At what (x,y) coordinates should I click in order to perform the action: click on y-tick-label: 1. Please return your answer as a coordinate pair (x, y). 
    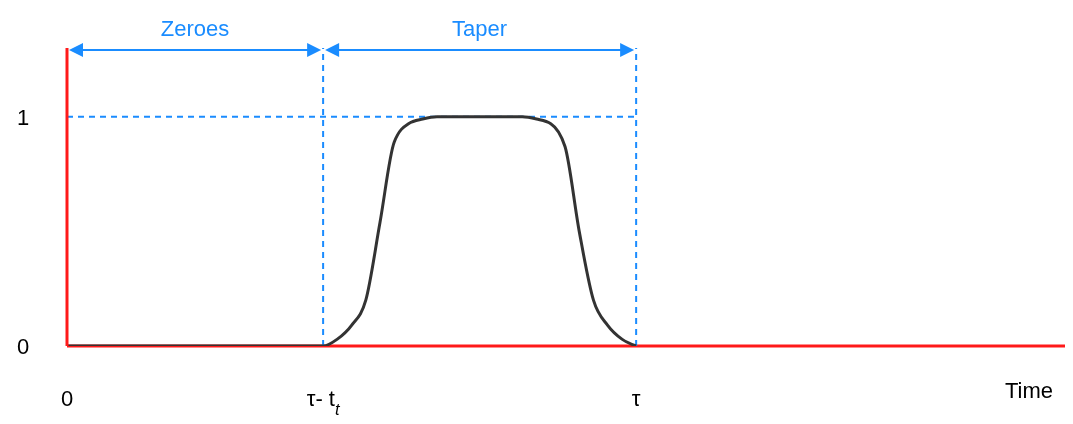
    Looking at the image, I should click on (23, 117).